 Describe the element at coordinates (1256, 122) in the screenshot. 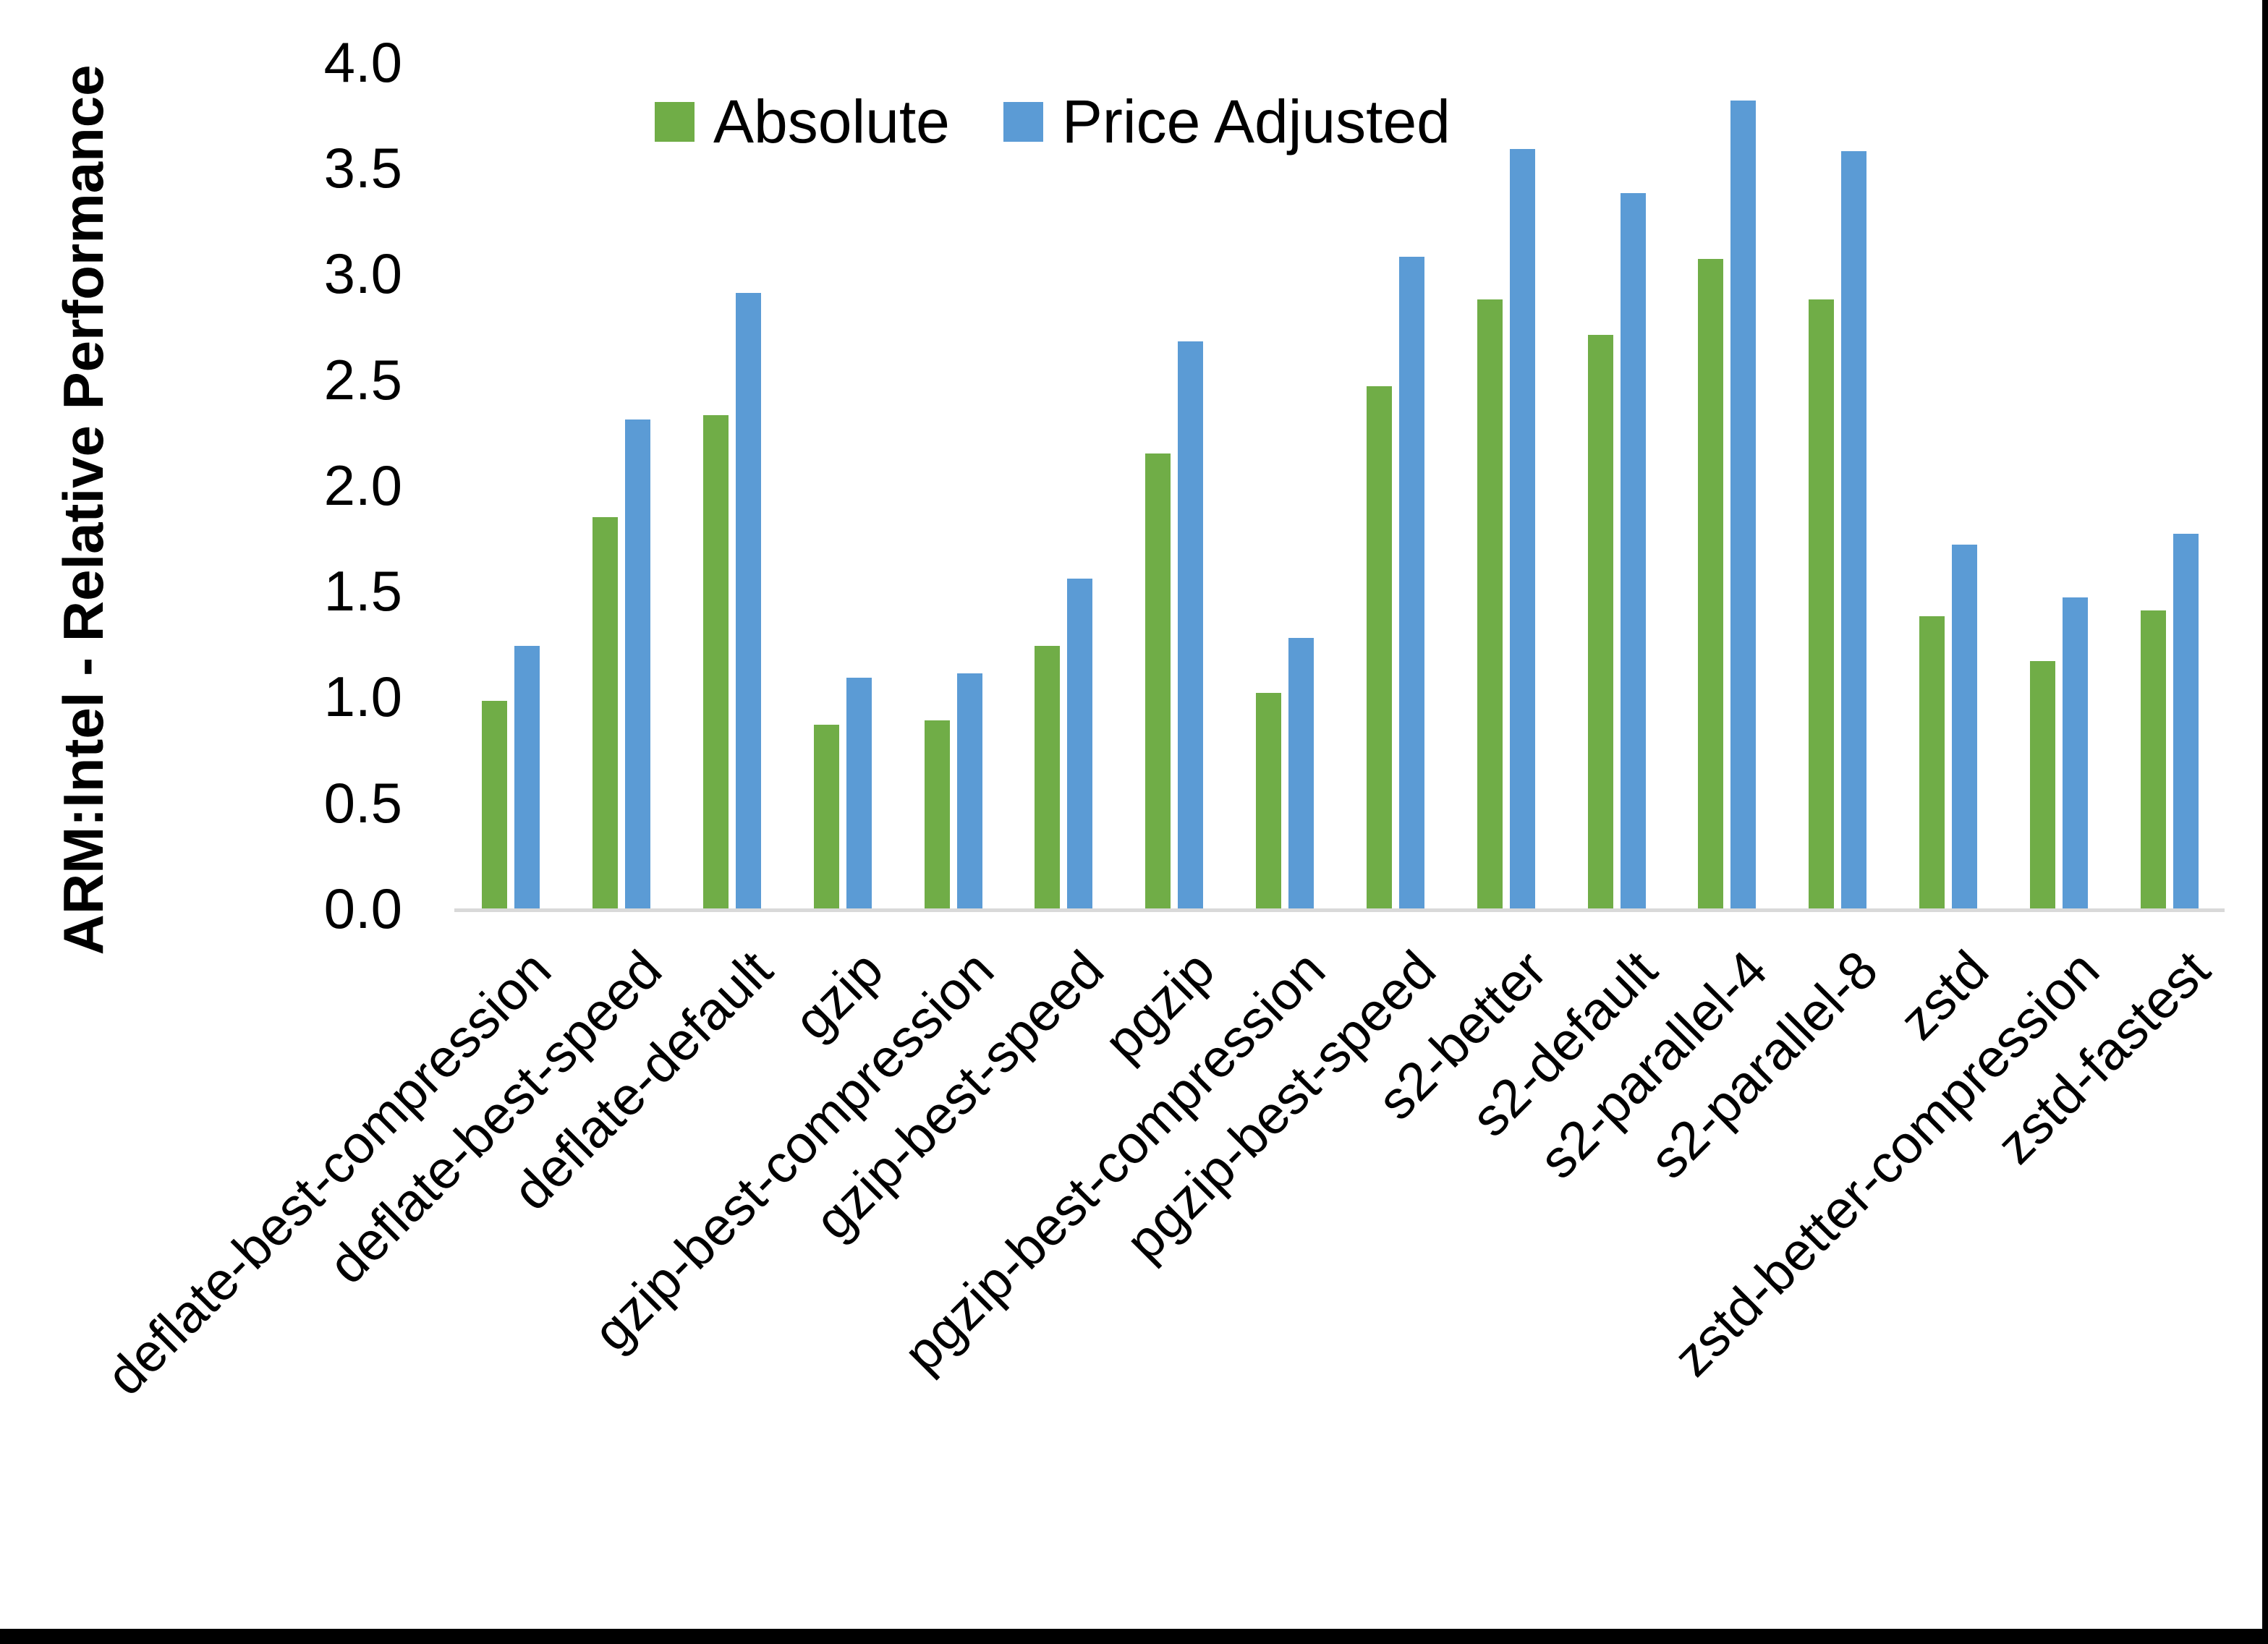

I see `legend-label: Price Adjusted` at that location.